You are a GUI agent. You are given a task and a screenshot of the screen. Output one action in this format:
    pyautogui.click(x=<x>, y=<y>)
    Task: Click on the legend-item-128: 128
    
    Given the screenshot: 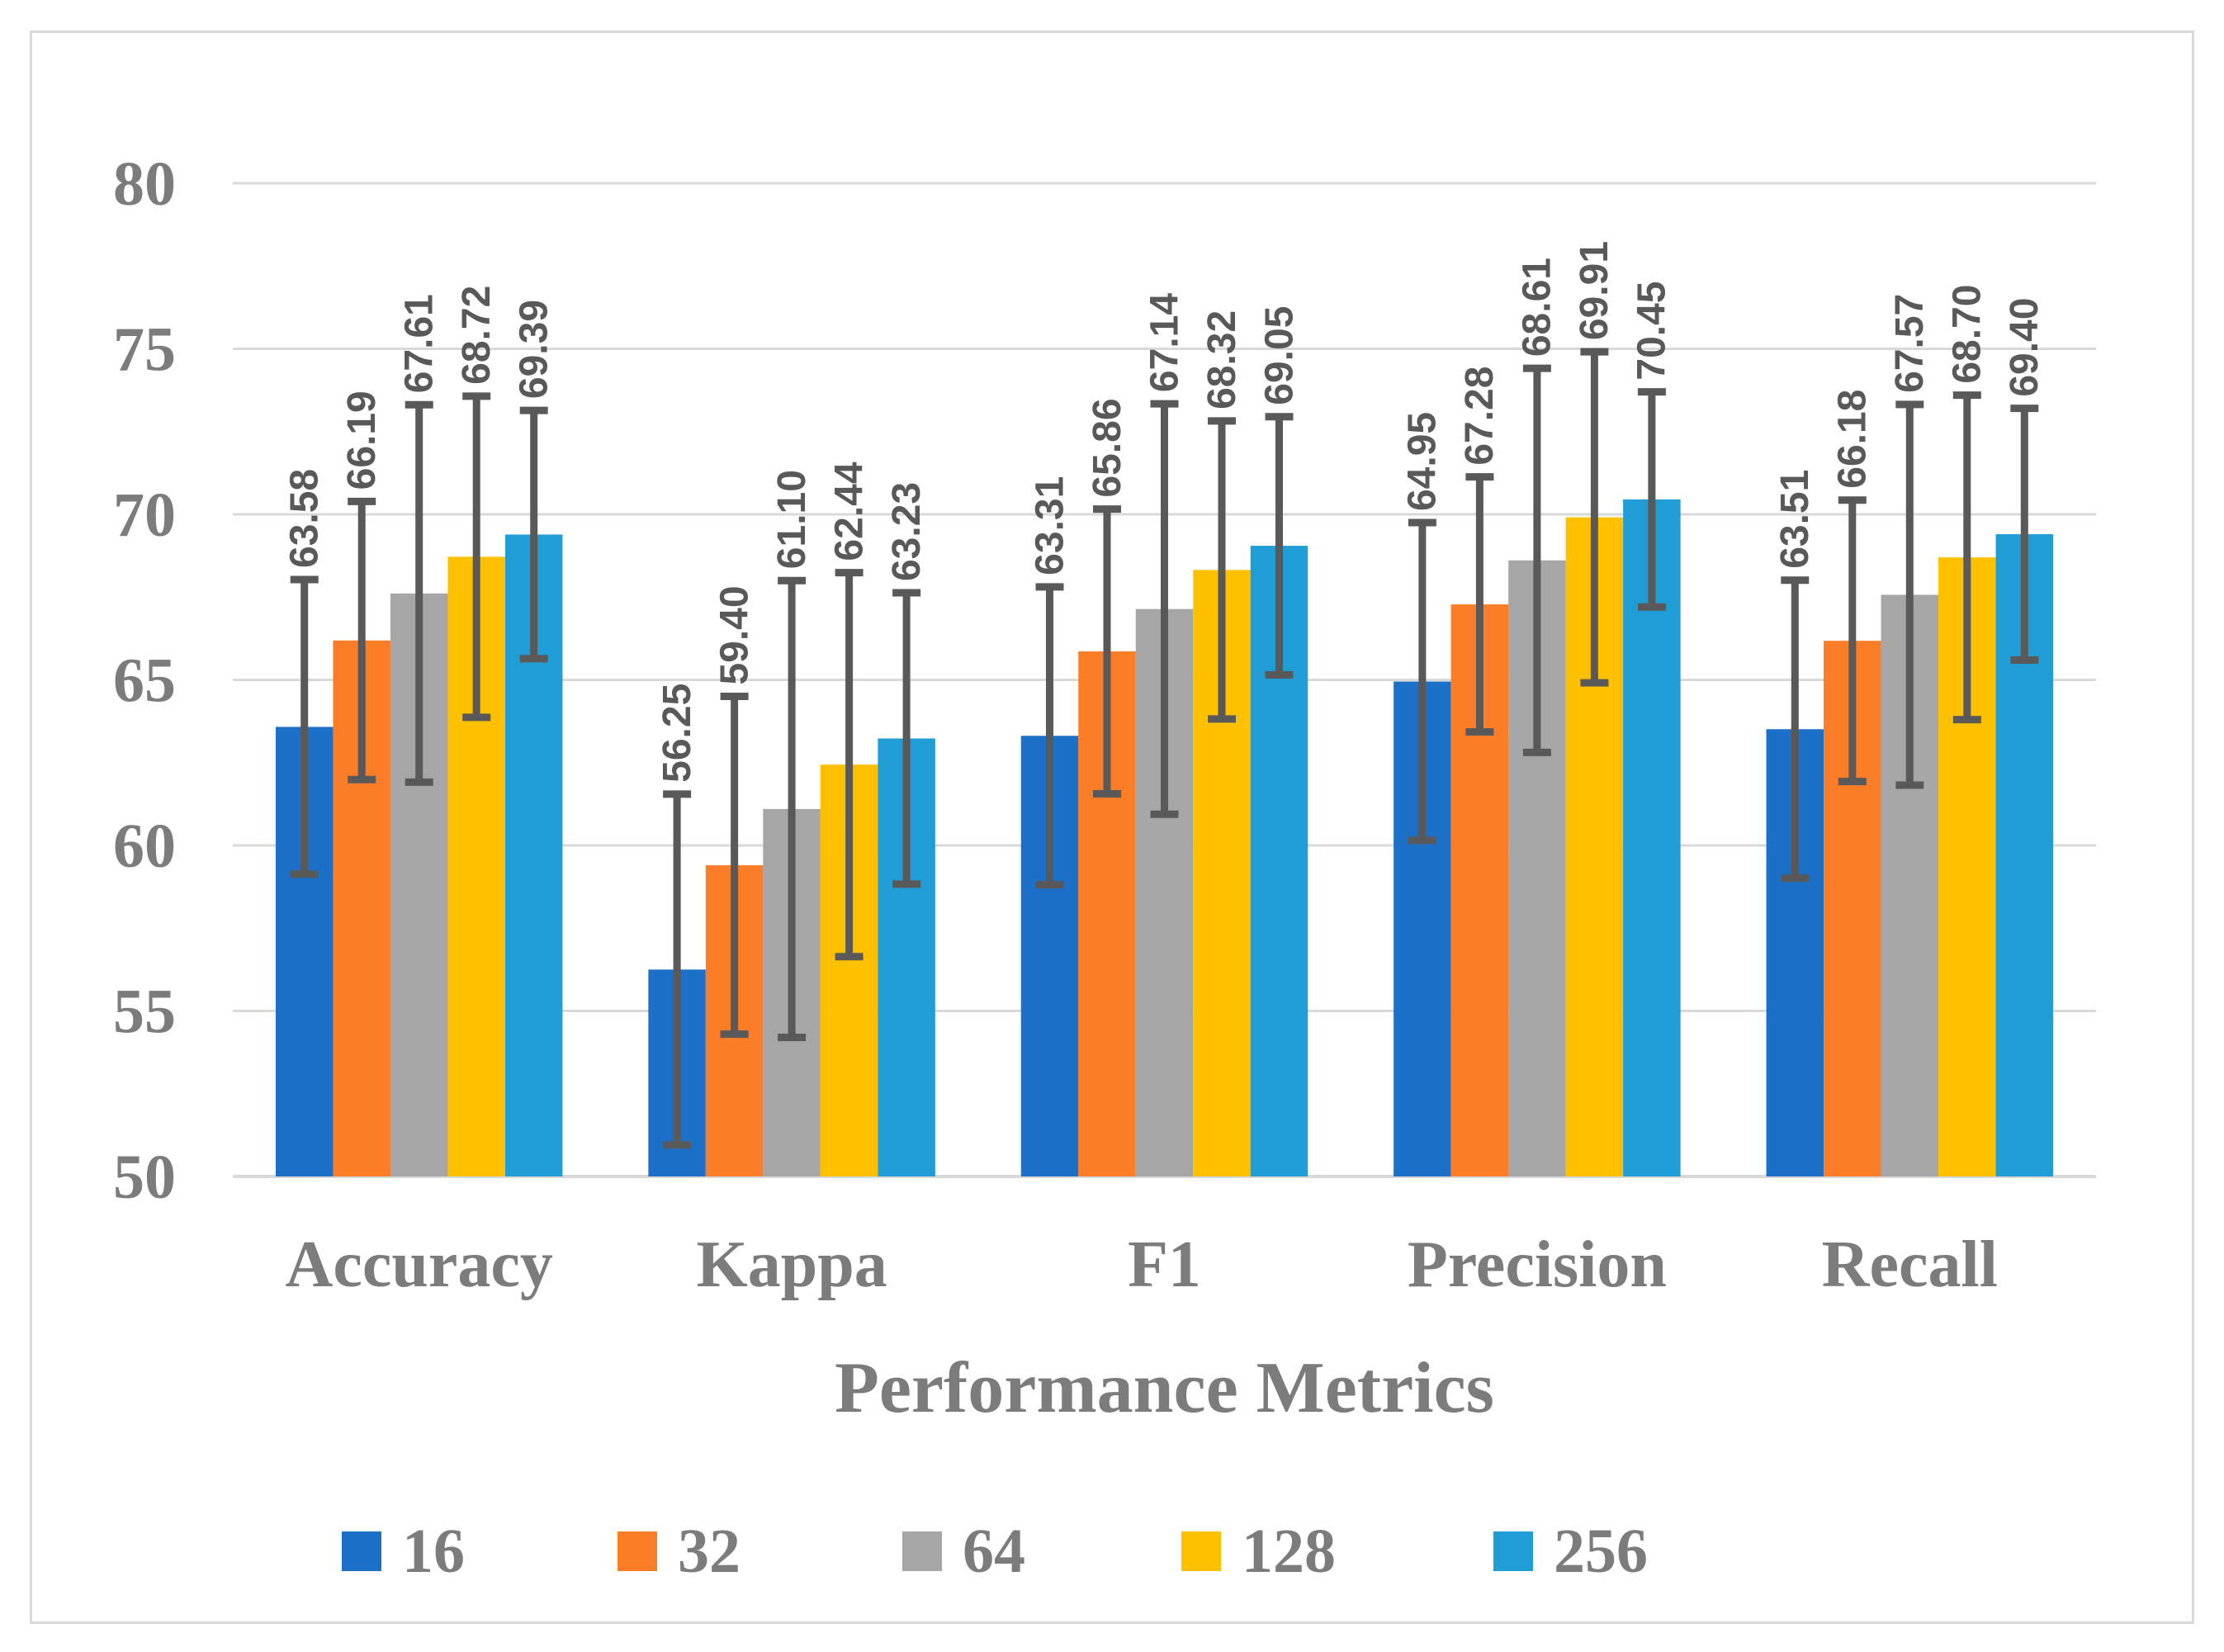 What is the action you would take?
    pyautogui.click(x=1258, y=1552)
    